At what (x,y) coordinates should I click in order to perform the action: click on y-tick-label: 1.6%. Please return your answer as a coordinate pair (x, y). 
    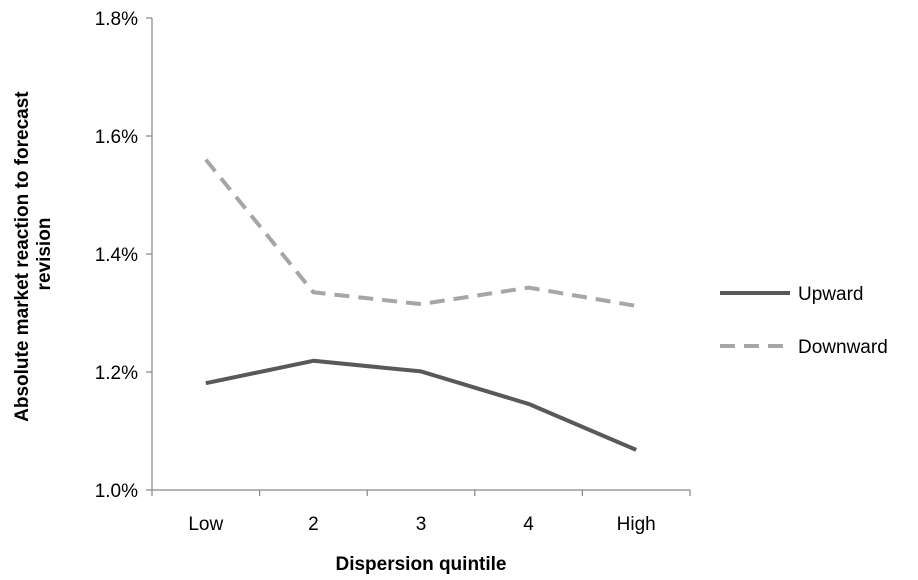
    Looking at the image, I should click on (116, 137).